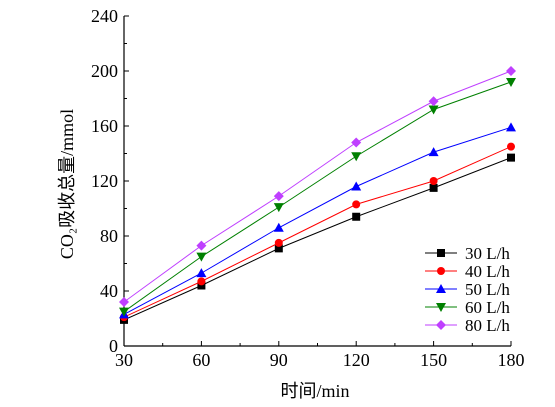 This screenshot has width=555, height=407. What do you see at coordinates (109, 291) in the screenshot?
I see `y-tick-label: 40` at bounding box center [109, 291].